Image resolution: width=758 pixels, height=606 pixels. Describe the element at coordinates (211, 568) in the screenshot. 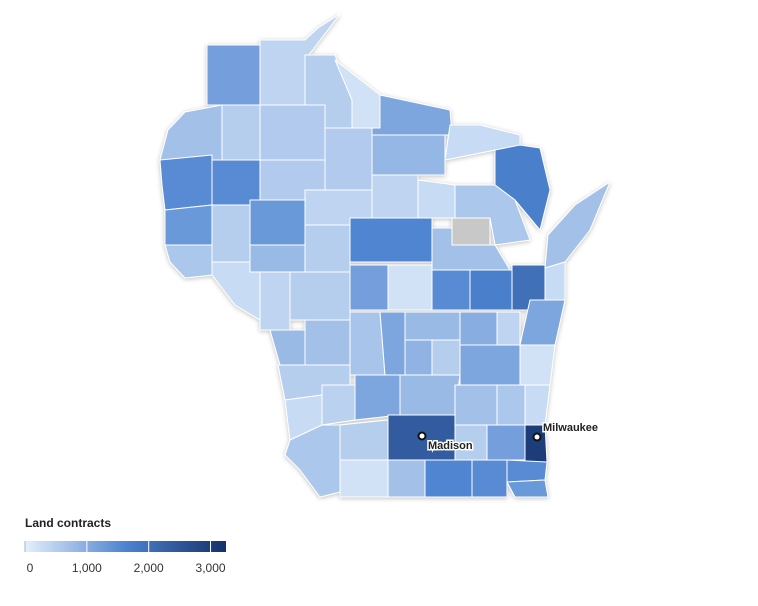

I see `legend-tick-label: 3,000` at that location.